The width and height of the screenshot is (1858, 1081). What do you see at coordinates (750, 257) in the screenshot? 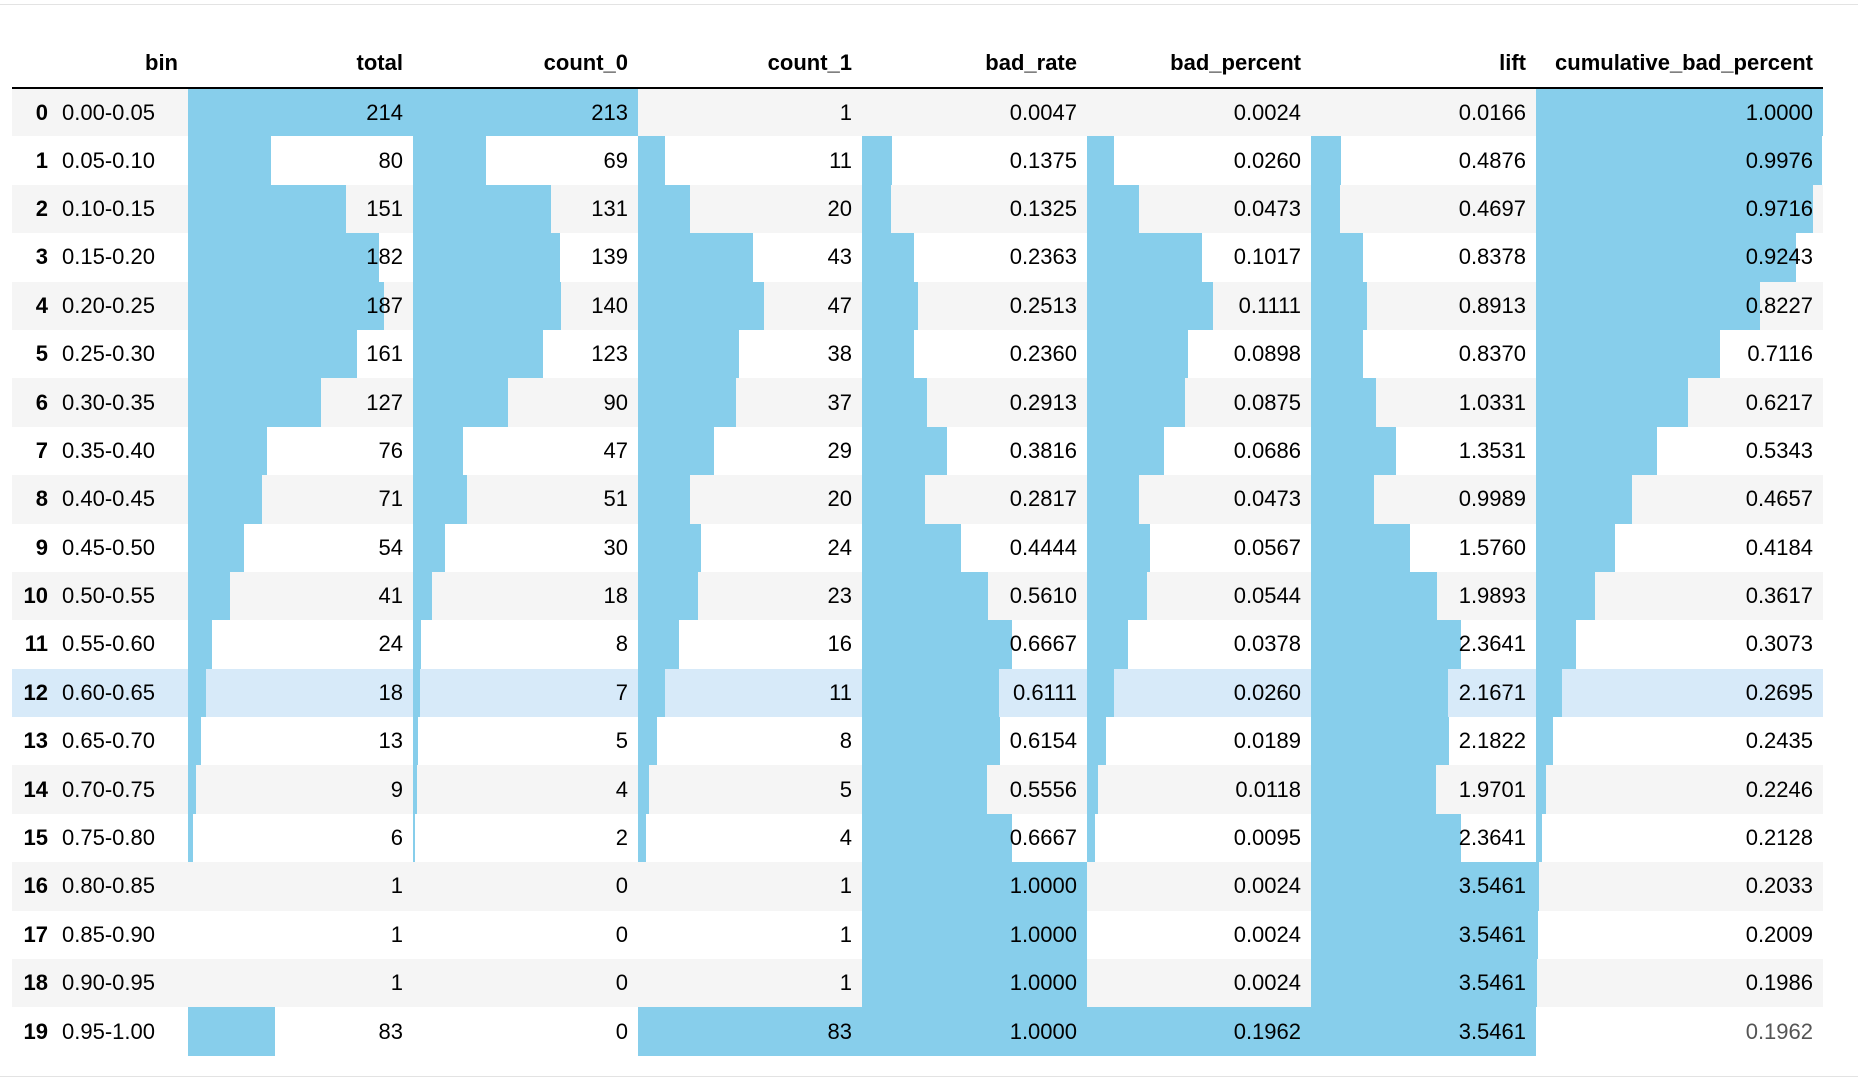
I see `count-1-cell: 43` at bounding box center [750, 257].